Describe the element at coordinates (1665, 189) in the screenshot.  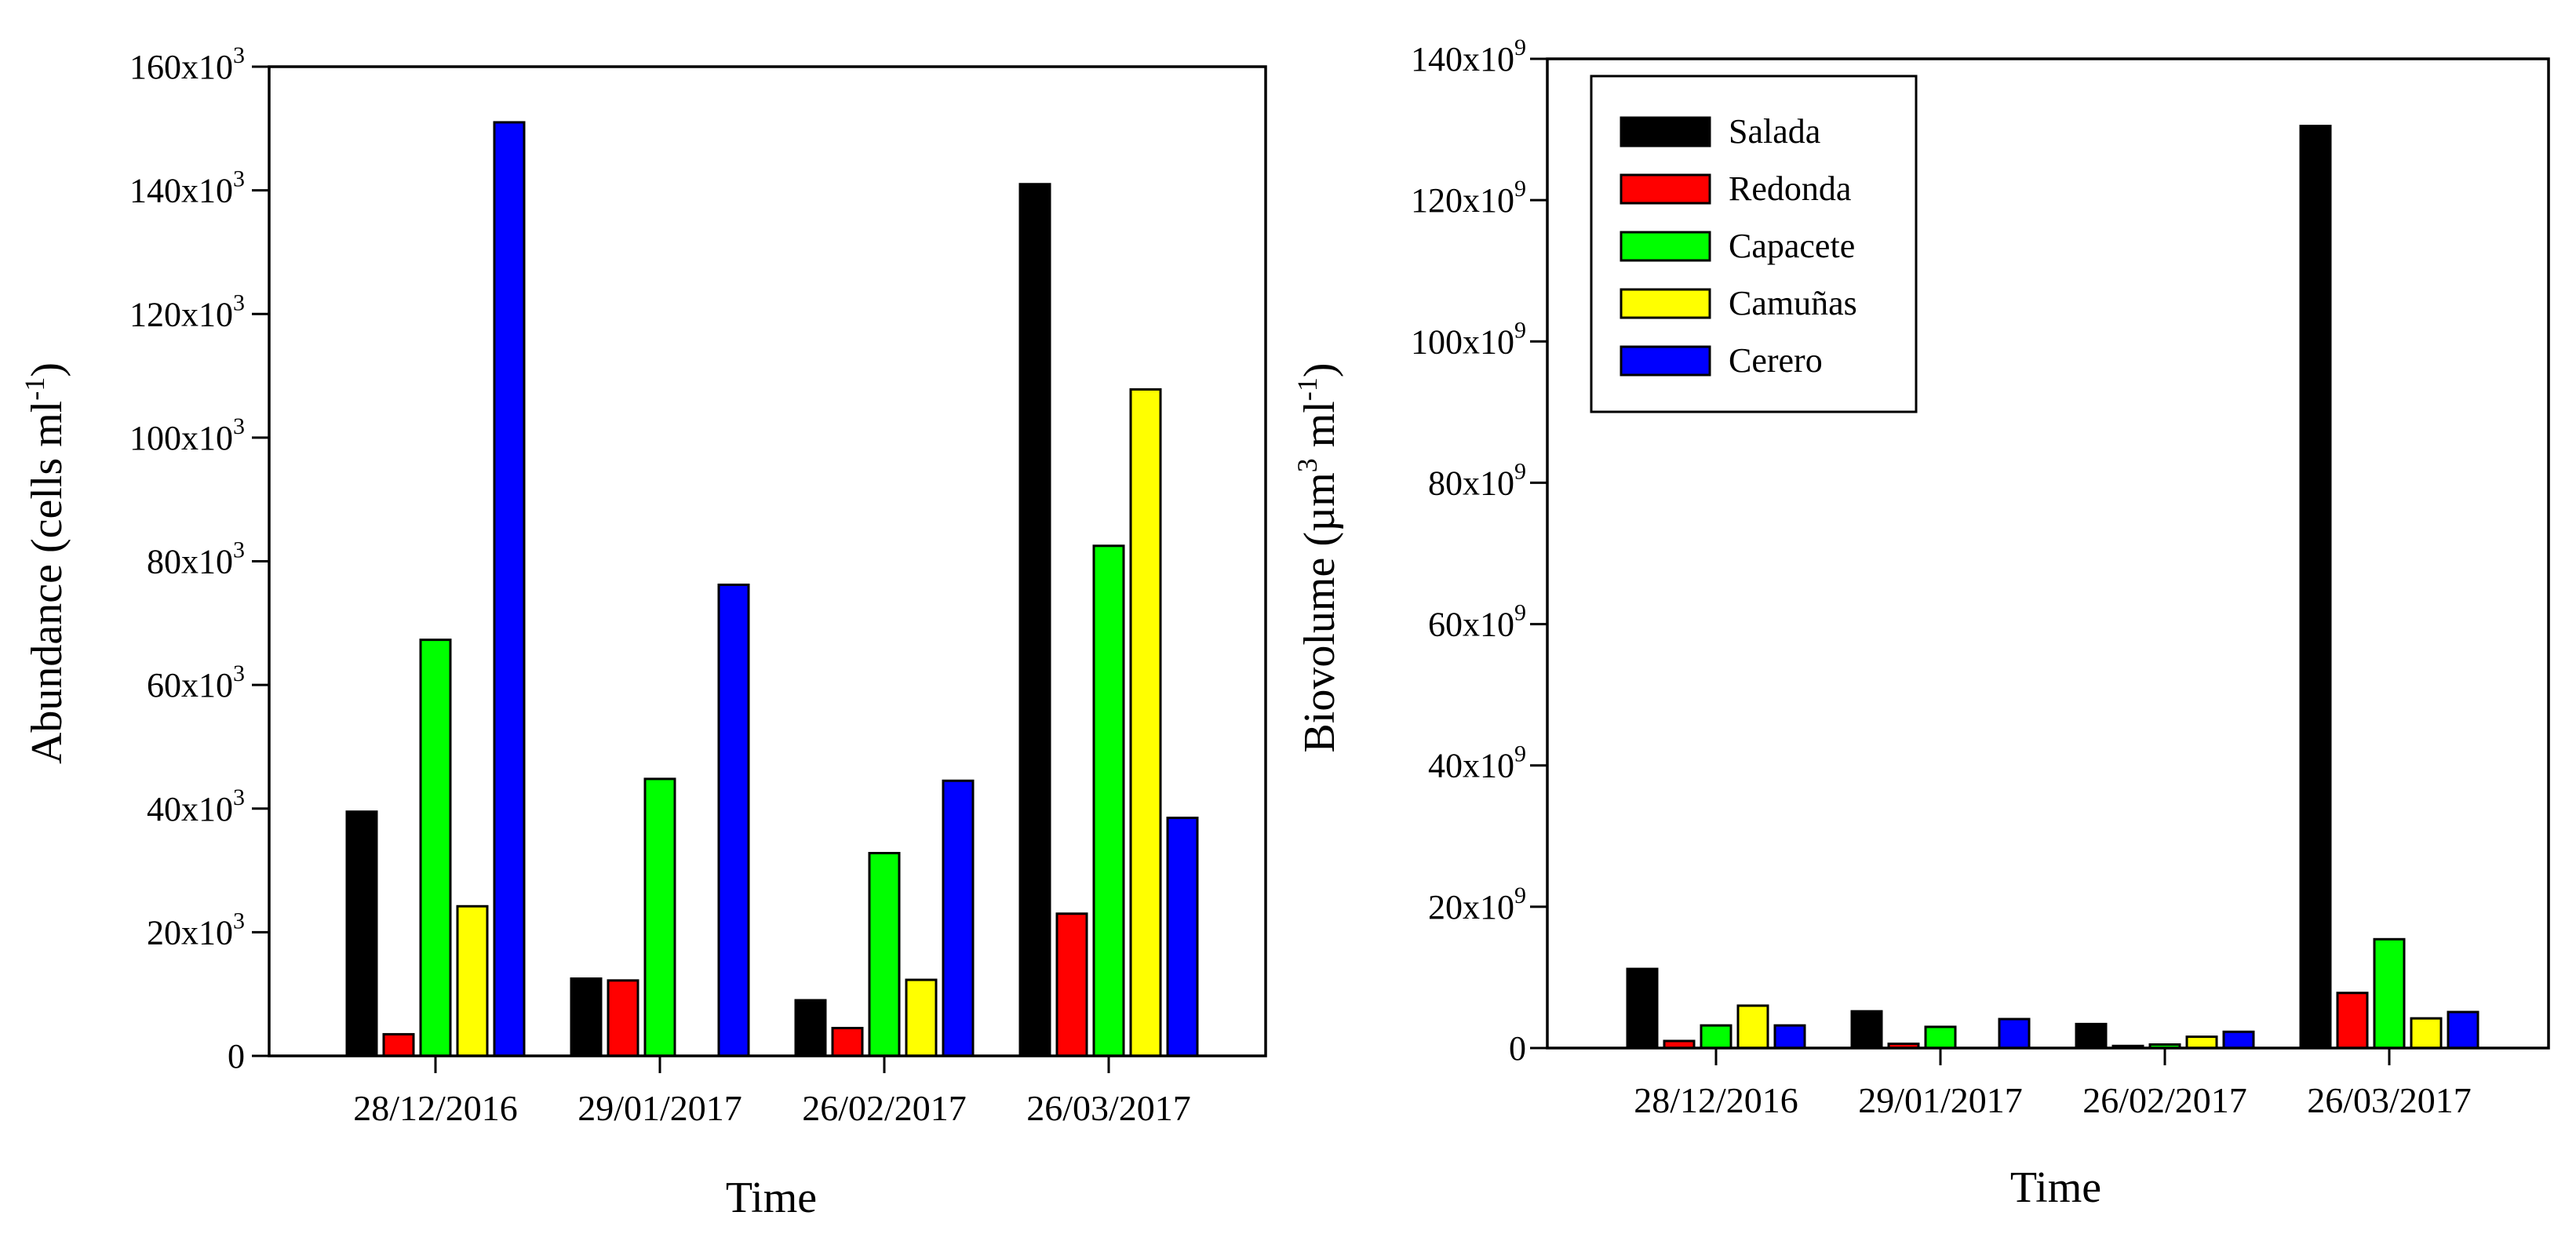
I see `legend-swatch-redonda` at that location.